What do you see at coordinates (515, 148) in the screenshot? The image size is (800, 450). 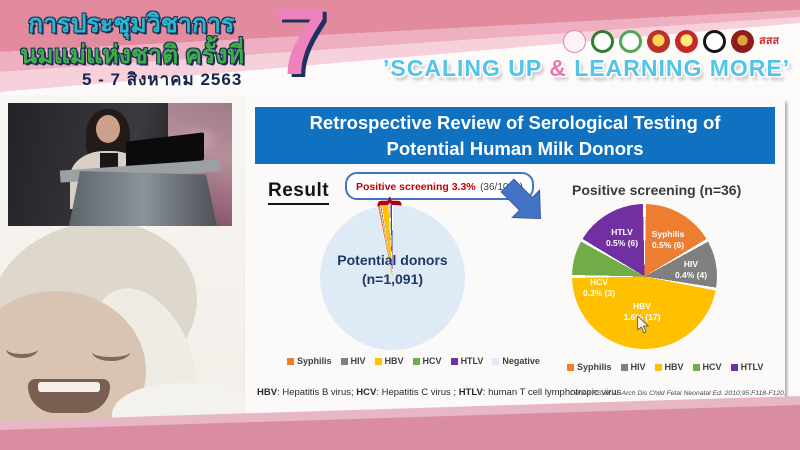 I see `slide-title-line2: Potential Human Milk Donors` at bounding box center [515, 148].